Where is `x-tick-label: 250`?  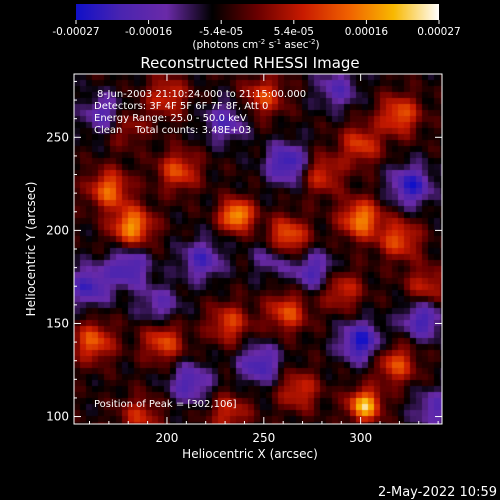 x-tick-label: 250 is located at coordinates (263, 438).